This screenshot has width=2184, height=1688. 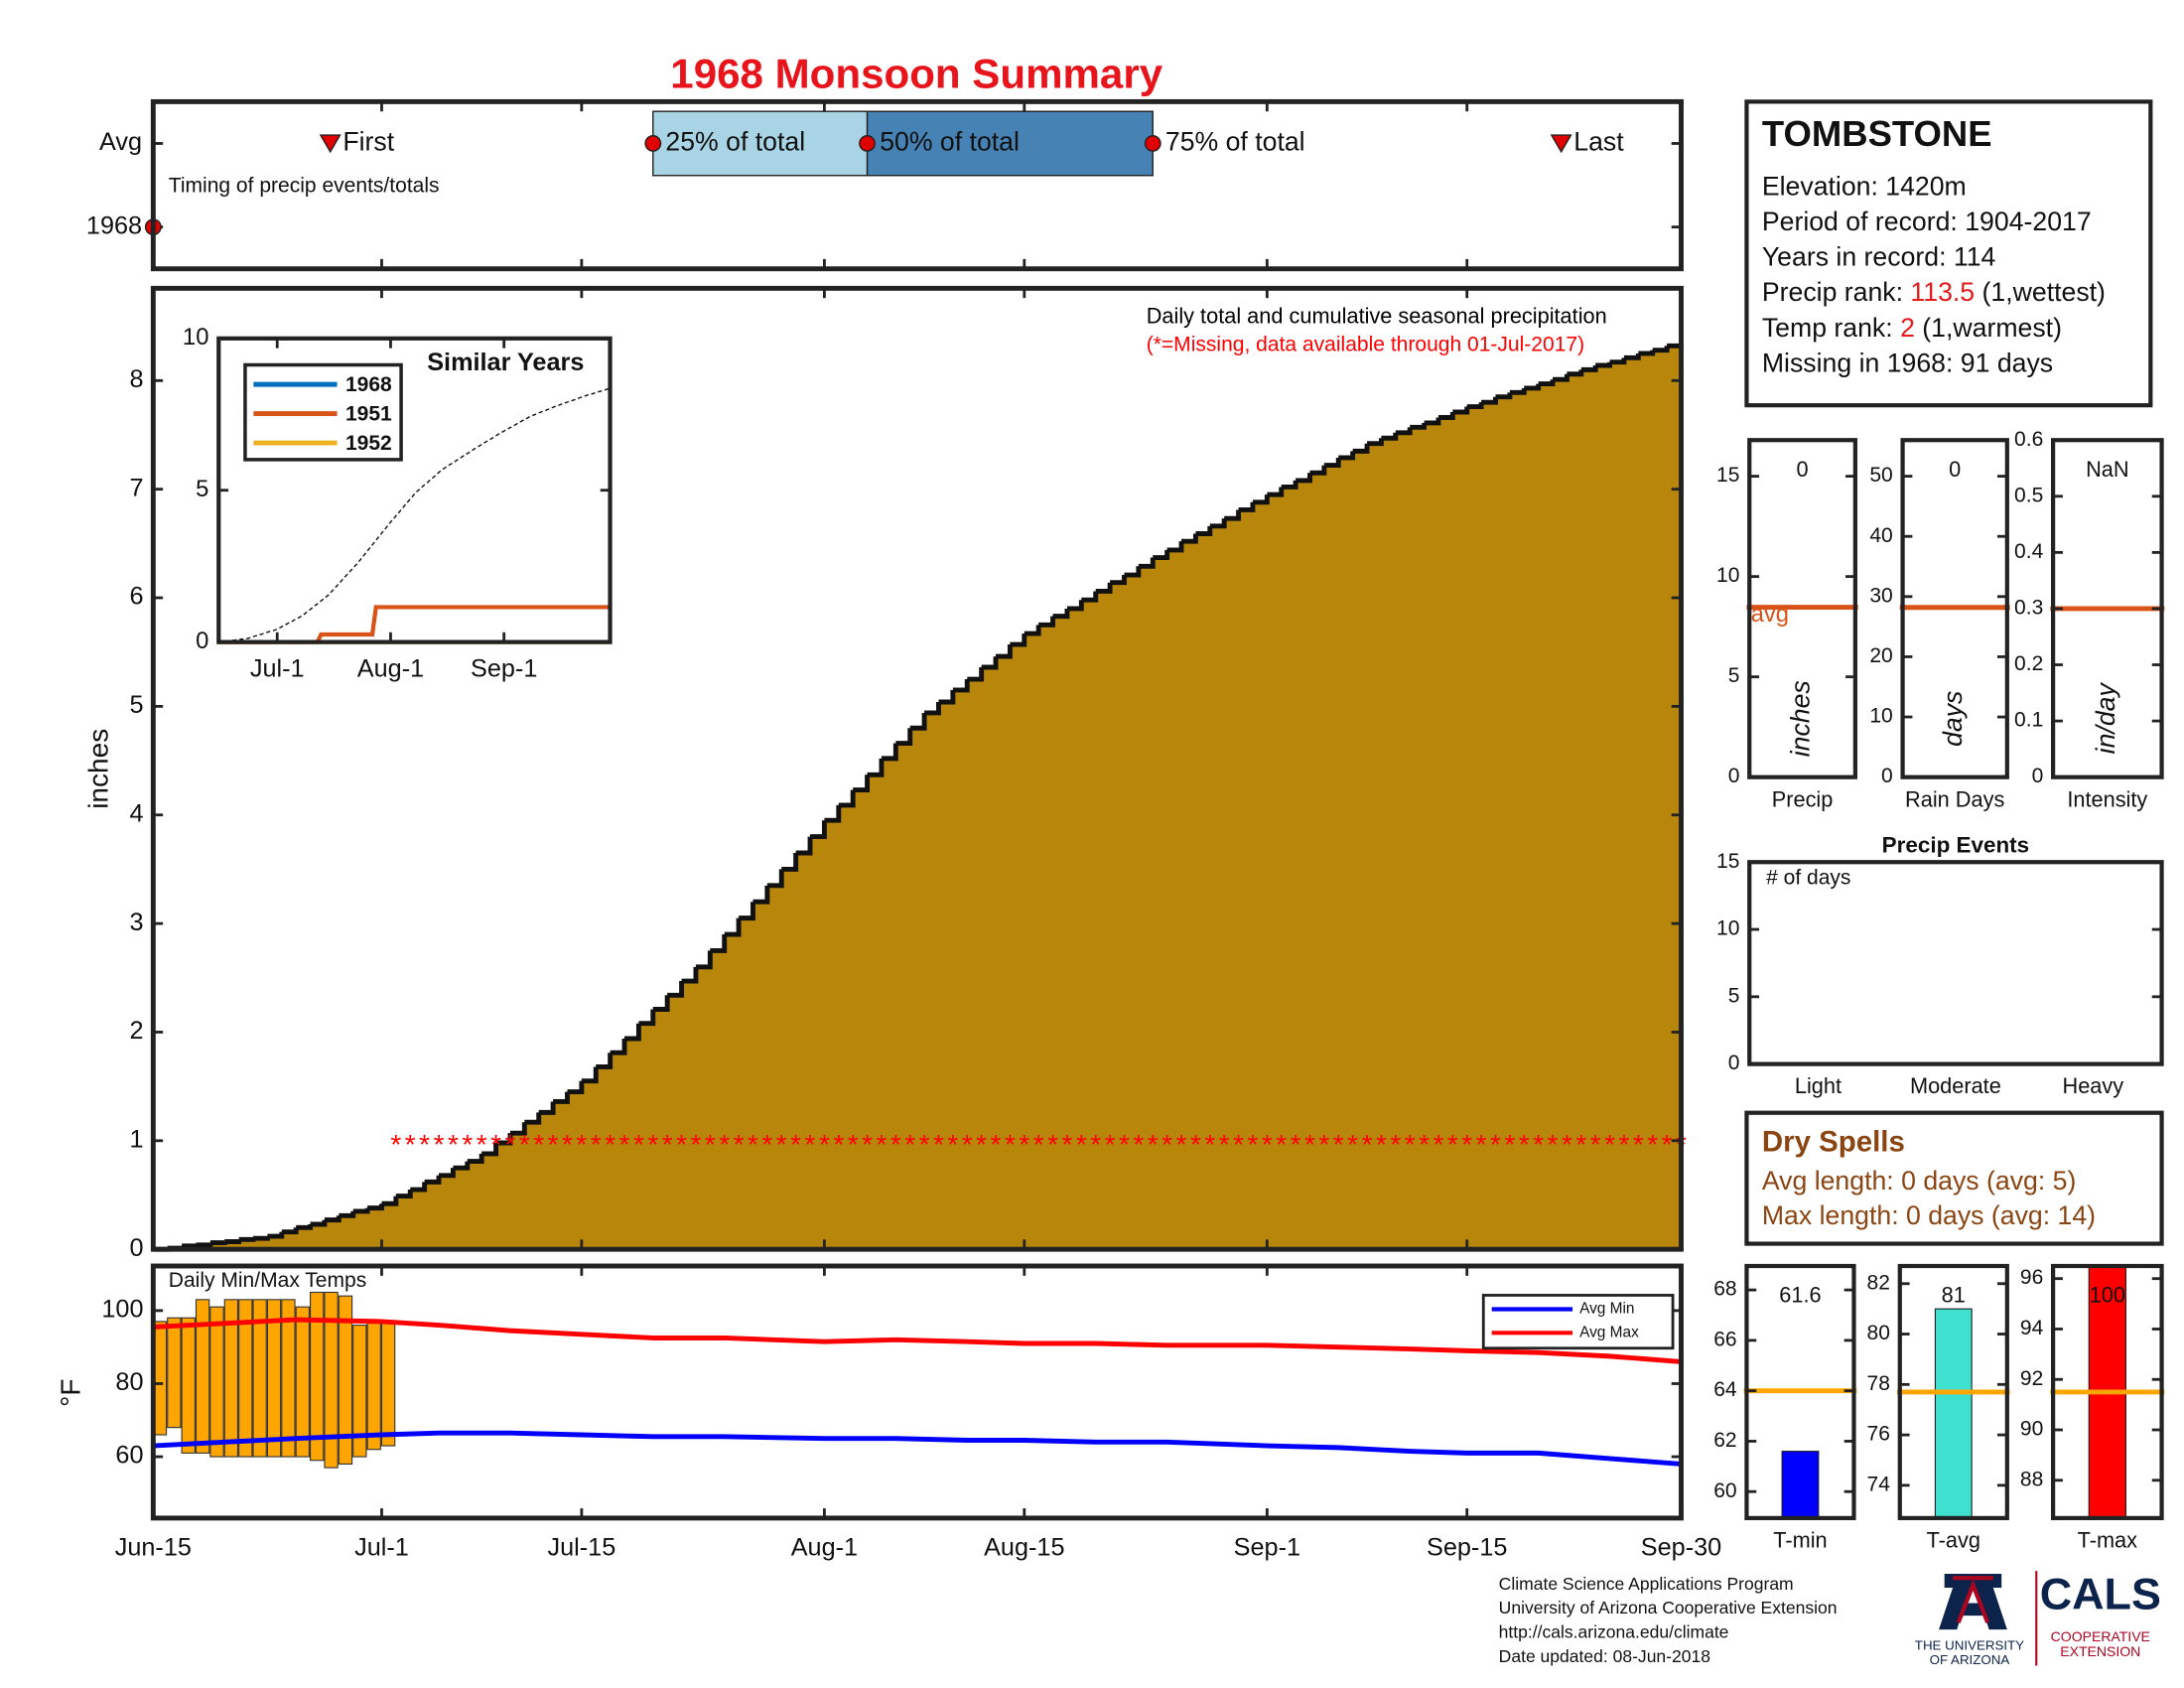 What do you see at coordinates (1578, 1322) in the screenshot?
I see `legend-box` at bounding box center [1578, 1322].